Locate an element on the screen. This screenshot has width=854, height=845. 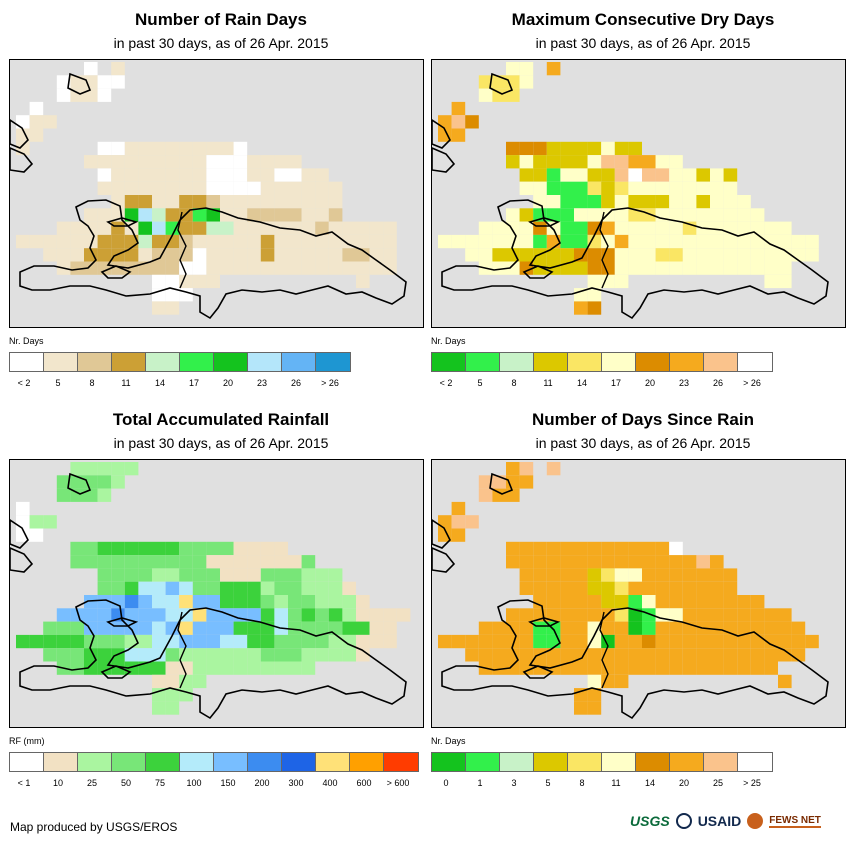
legend-label: 3 is located at coordinates (514, 783).